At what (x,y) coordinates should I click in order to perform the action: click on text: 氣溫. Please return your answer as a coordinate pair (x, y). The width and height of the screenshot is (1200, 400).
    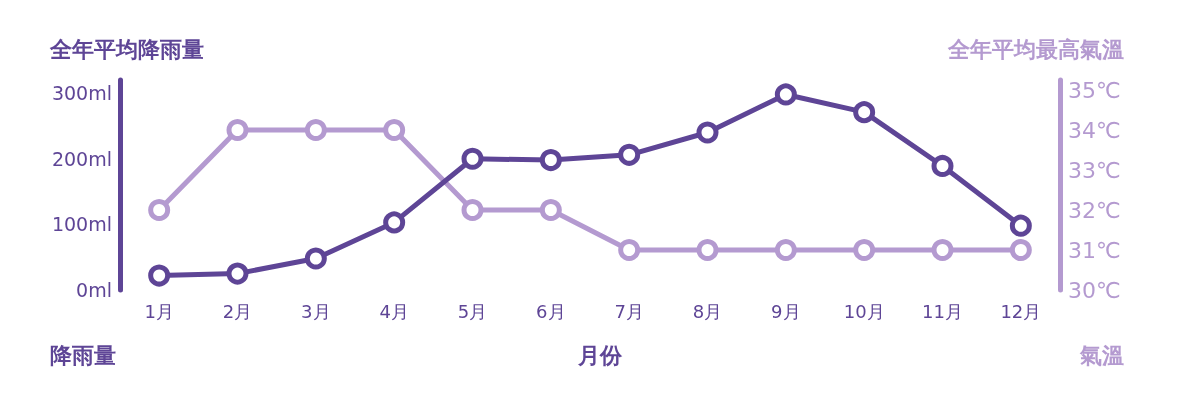
    Looking at the image, I should click on (1101, 355).